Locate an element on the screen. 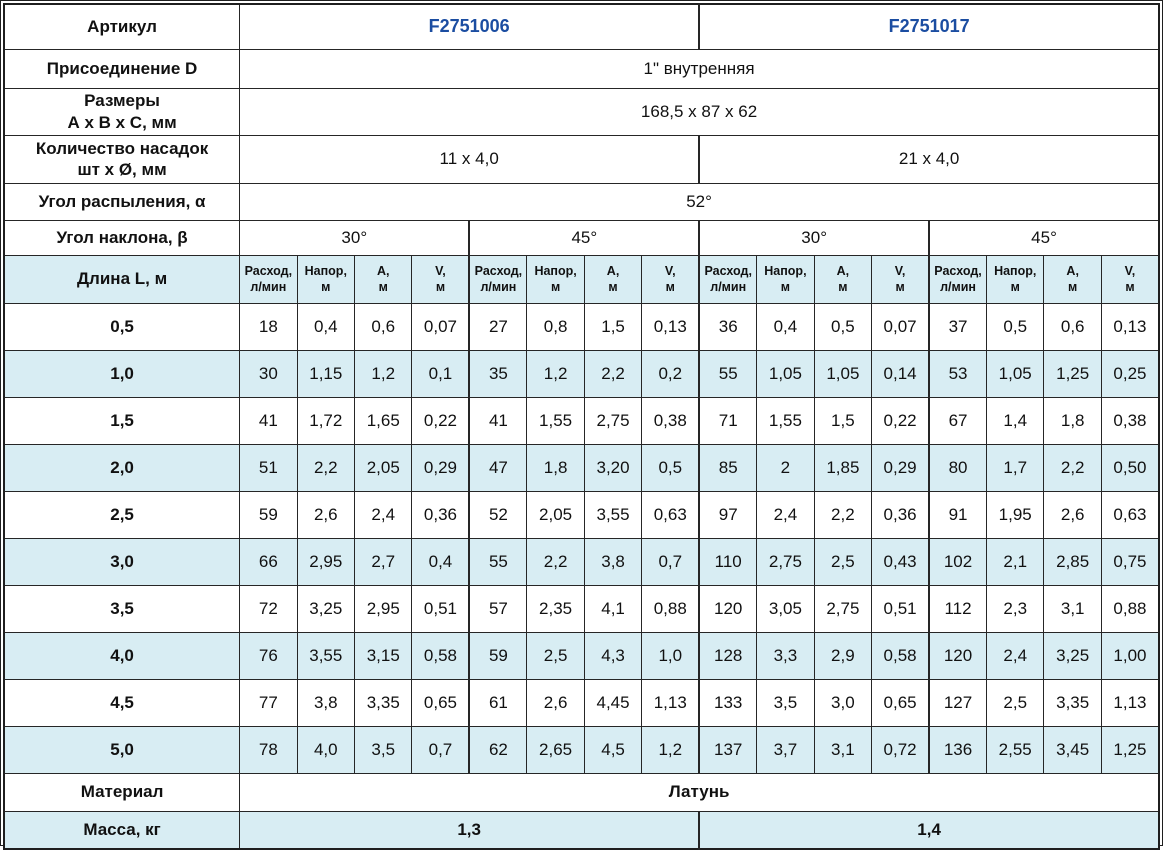 The image size is (1163, 850). data-cell: 1,5 is located at coordinates (613, 326).